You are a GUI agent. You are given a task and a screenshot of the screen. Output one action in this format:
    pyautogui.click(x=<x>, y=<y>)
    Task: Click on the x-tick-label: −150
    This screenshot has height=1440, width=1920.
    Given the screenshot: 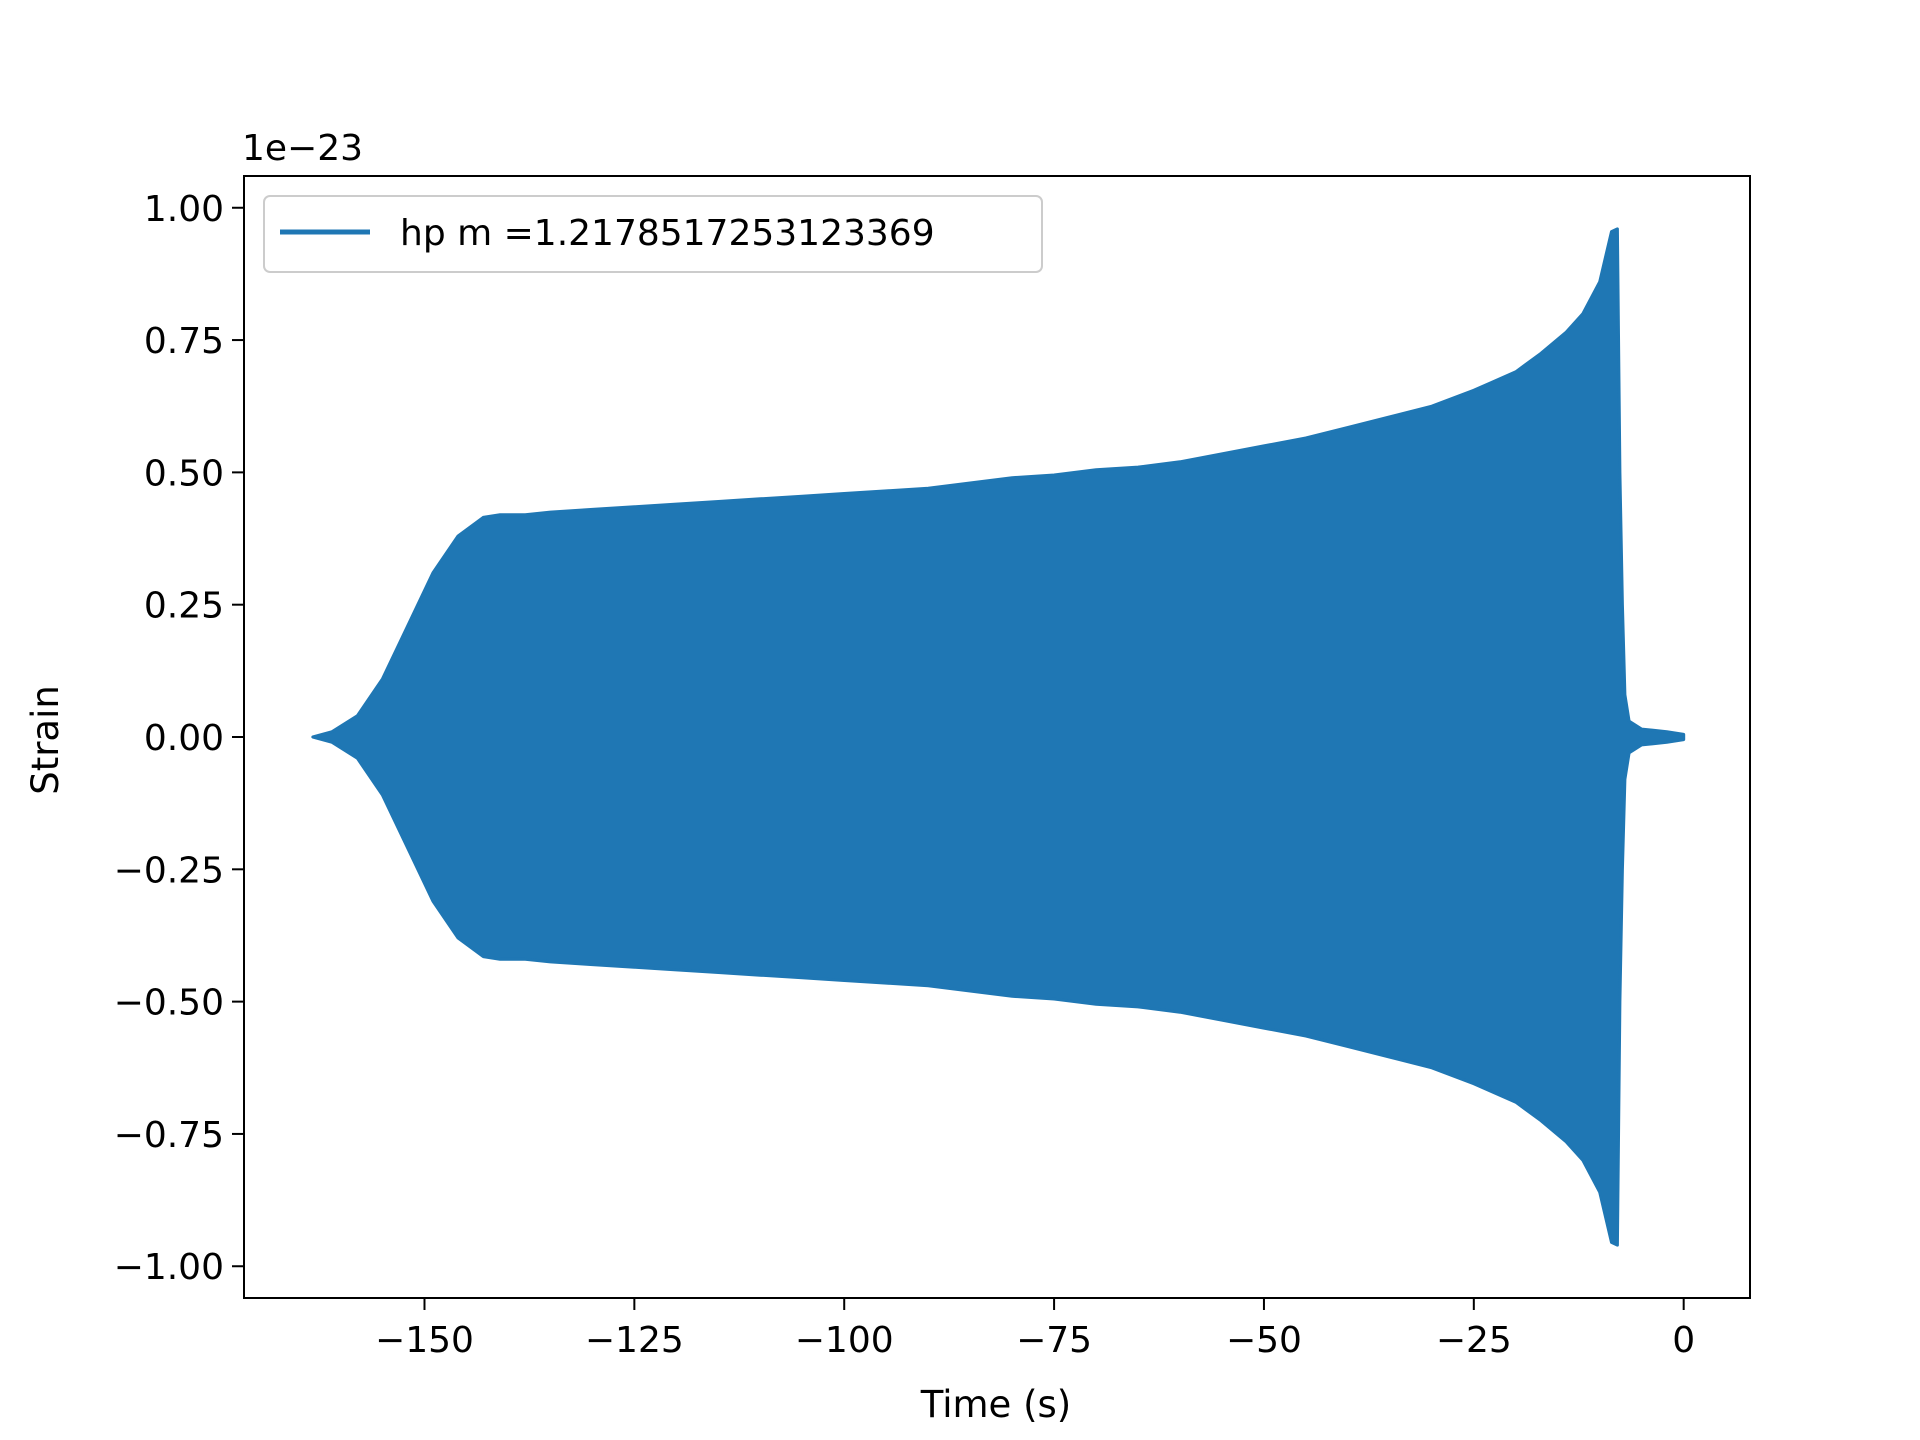 What is the action you would take?
    pyautogui.click(x=424, y=1340)
    